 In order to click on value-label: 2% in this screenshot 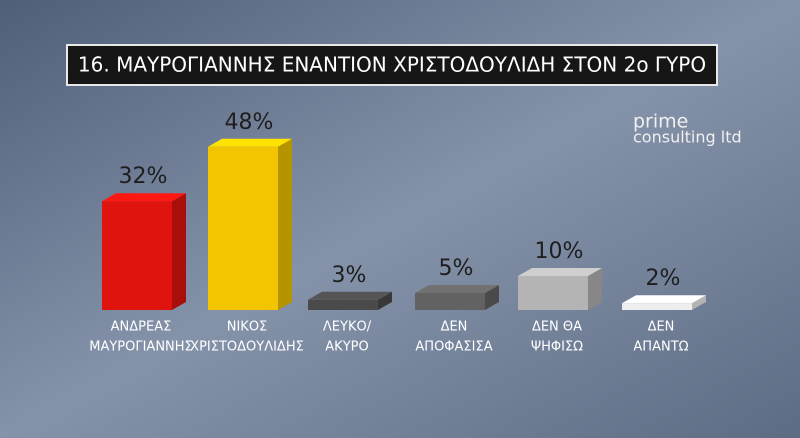, I will do `click(663, 278)`.